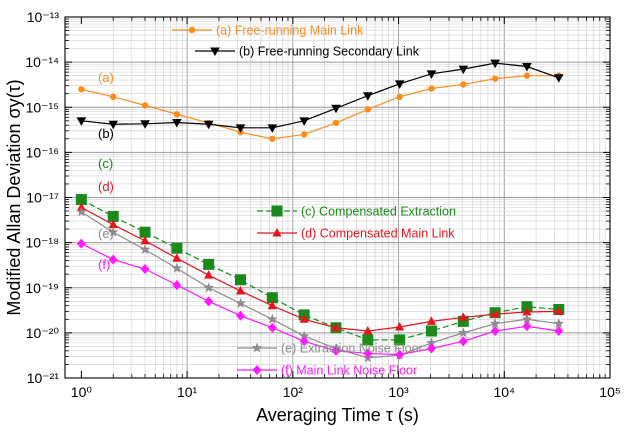 The image size is (626, 433). What do you see at coordinates (106, 133) in the screenshot?
I see `curve-label-b: (b)` at bounding box center [106, 133].